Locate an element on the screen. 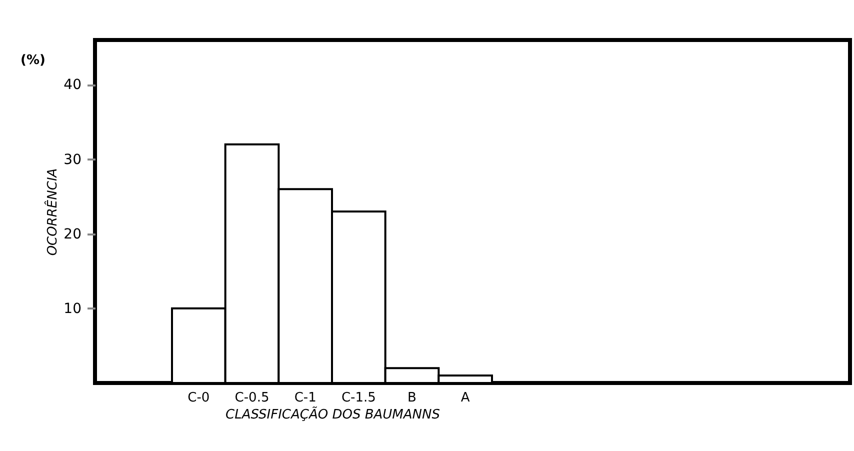 This screenshot has height=451, width=854. x-tick-label: A is located at coordinates (465, 398).